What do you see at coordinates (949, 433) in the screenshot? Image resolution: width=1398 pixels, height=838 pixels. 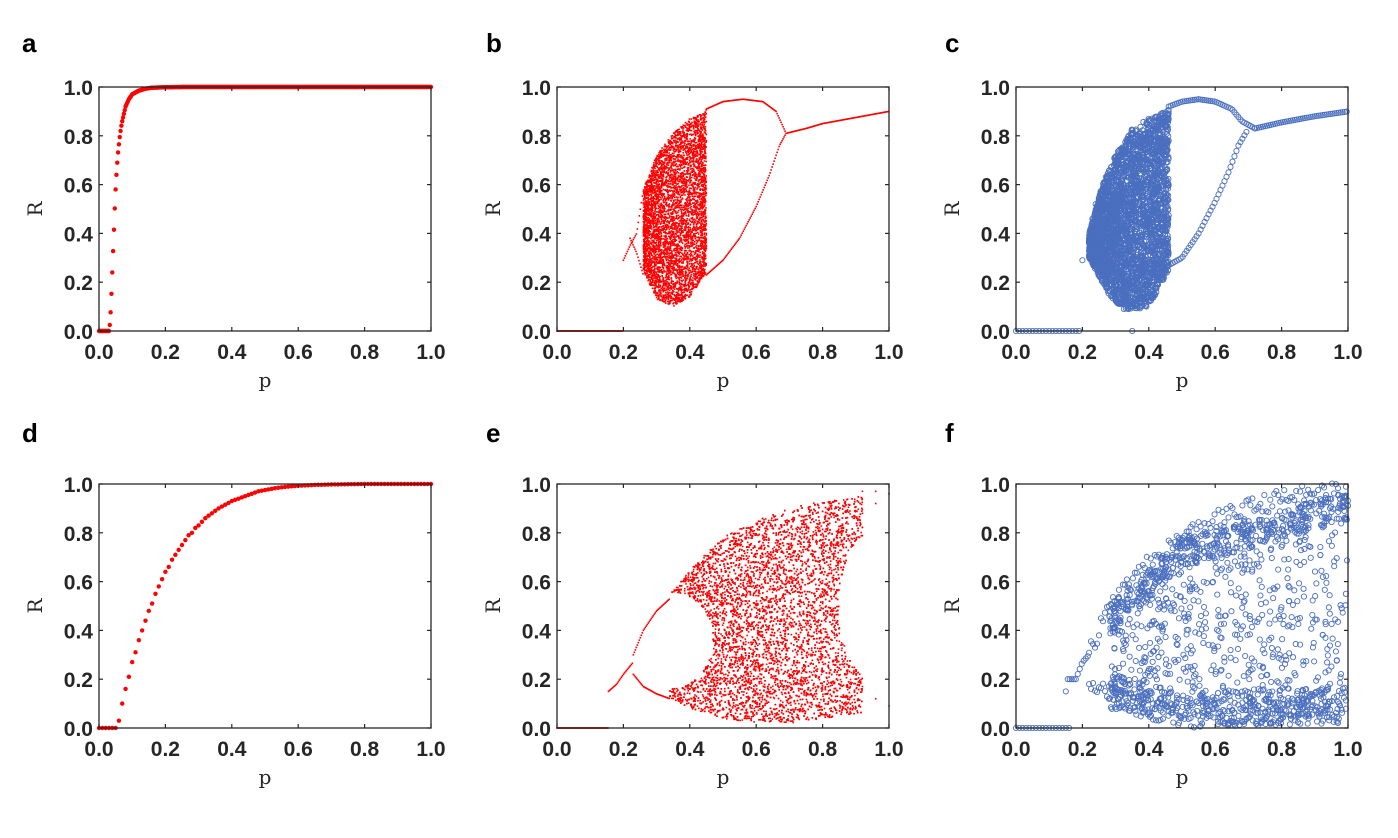 I see `panel-label-f: f` at bounding box center [949, 433].